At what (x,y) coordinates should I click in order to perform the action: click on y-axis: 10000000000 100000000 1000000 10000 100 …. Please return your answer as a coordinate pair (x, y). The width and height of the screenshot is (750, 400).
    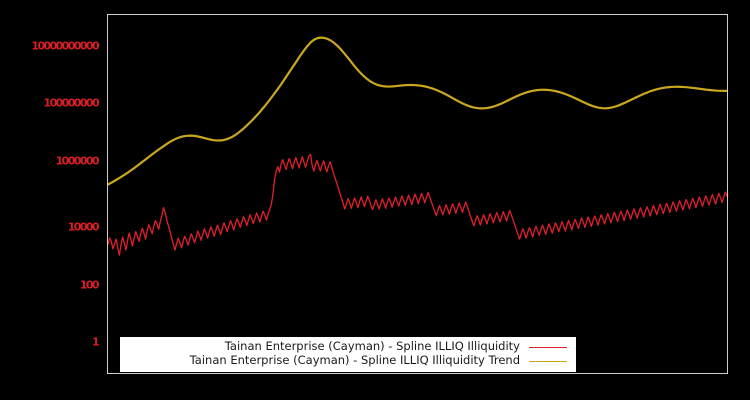
    Looking at the image, I should click on (53, 200).